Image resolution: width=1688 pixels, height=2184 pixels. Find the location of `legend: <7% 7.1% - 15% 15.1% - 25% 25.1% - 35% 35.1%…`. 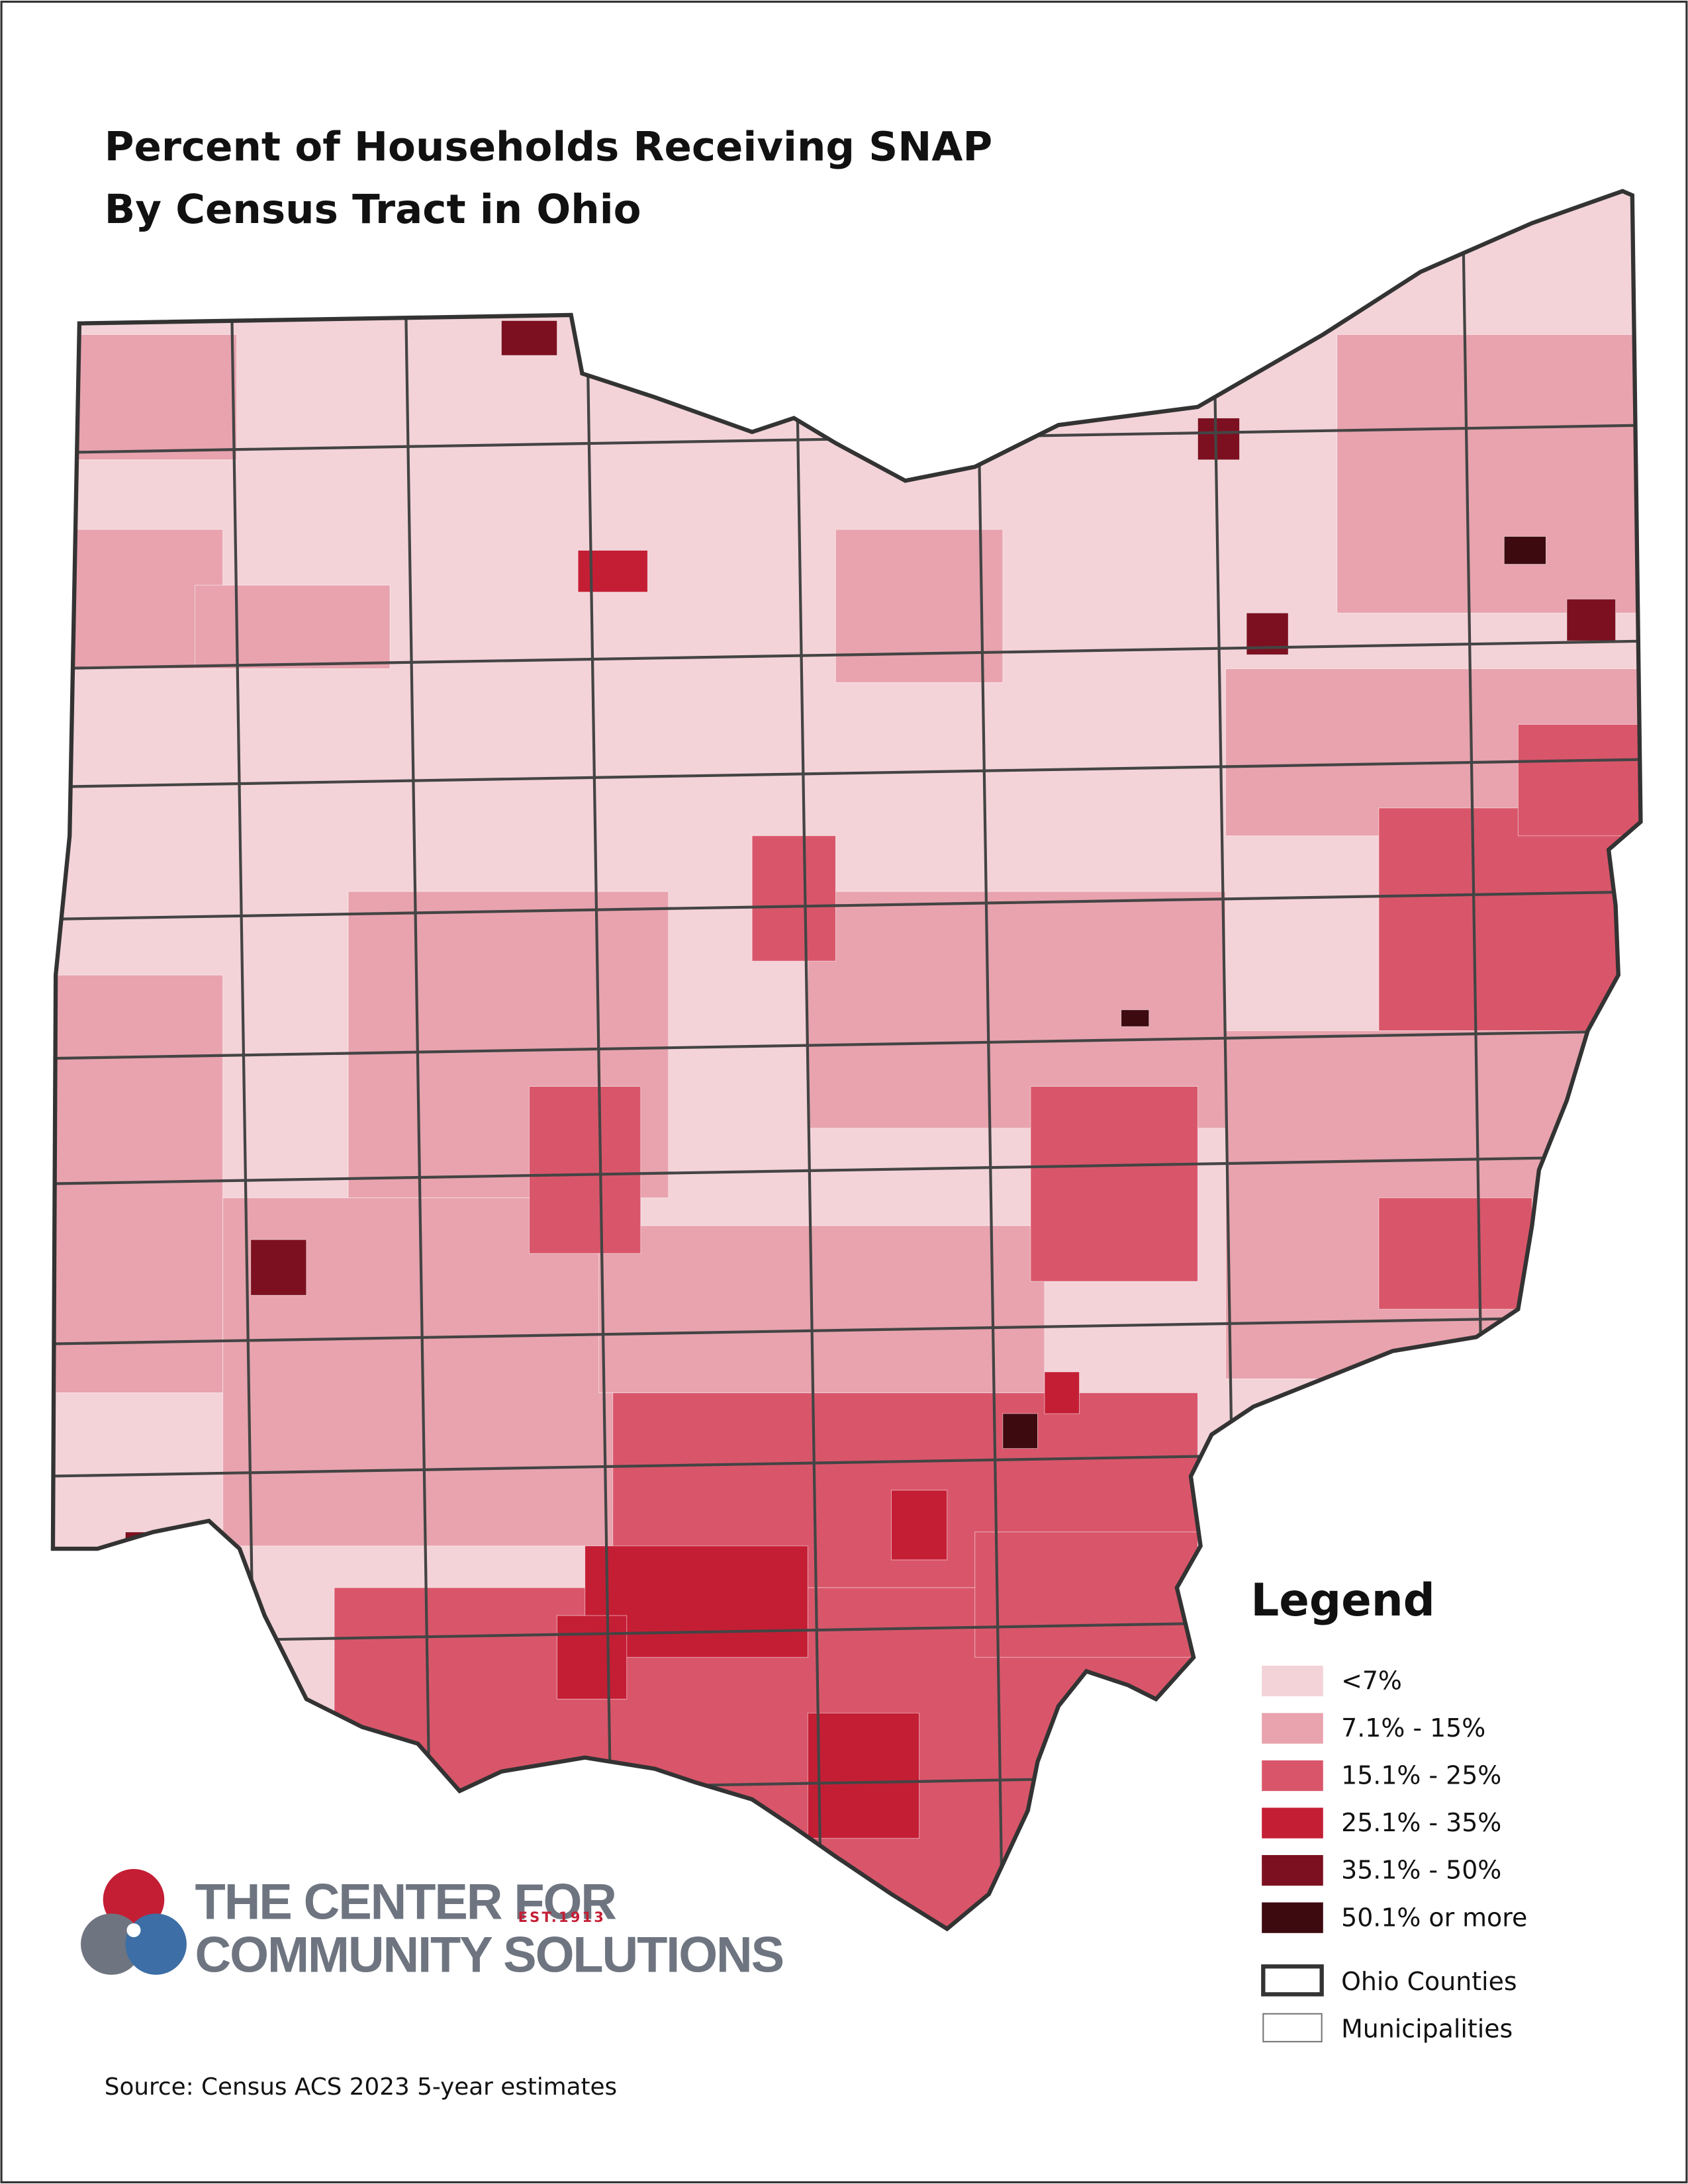

legend: <7% 7.1% - 15% 15.1% - 25% 25.1% - 35% 35.1%… is located at coordinates (1394, 1854).